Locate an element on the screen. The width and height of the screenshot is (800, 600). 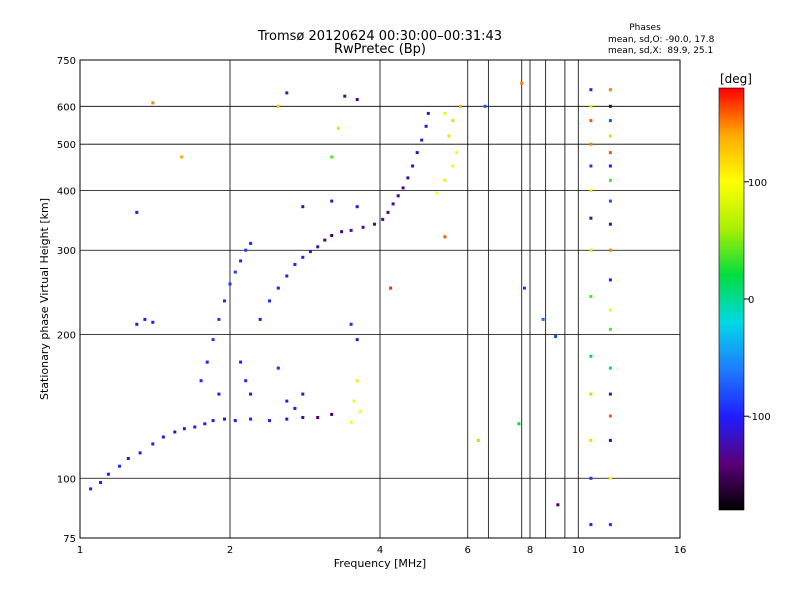
x-tick-label: 2 is located at coordinates (230, 550).